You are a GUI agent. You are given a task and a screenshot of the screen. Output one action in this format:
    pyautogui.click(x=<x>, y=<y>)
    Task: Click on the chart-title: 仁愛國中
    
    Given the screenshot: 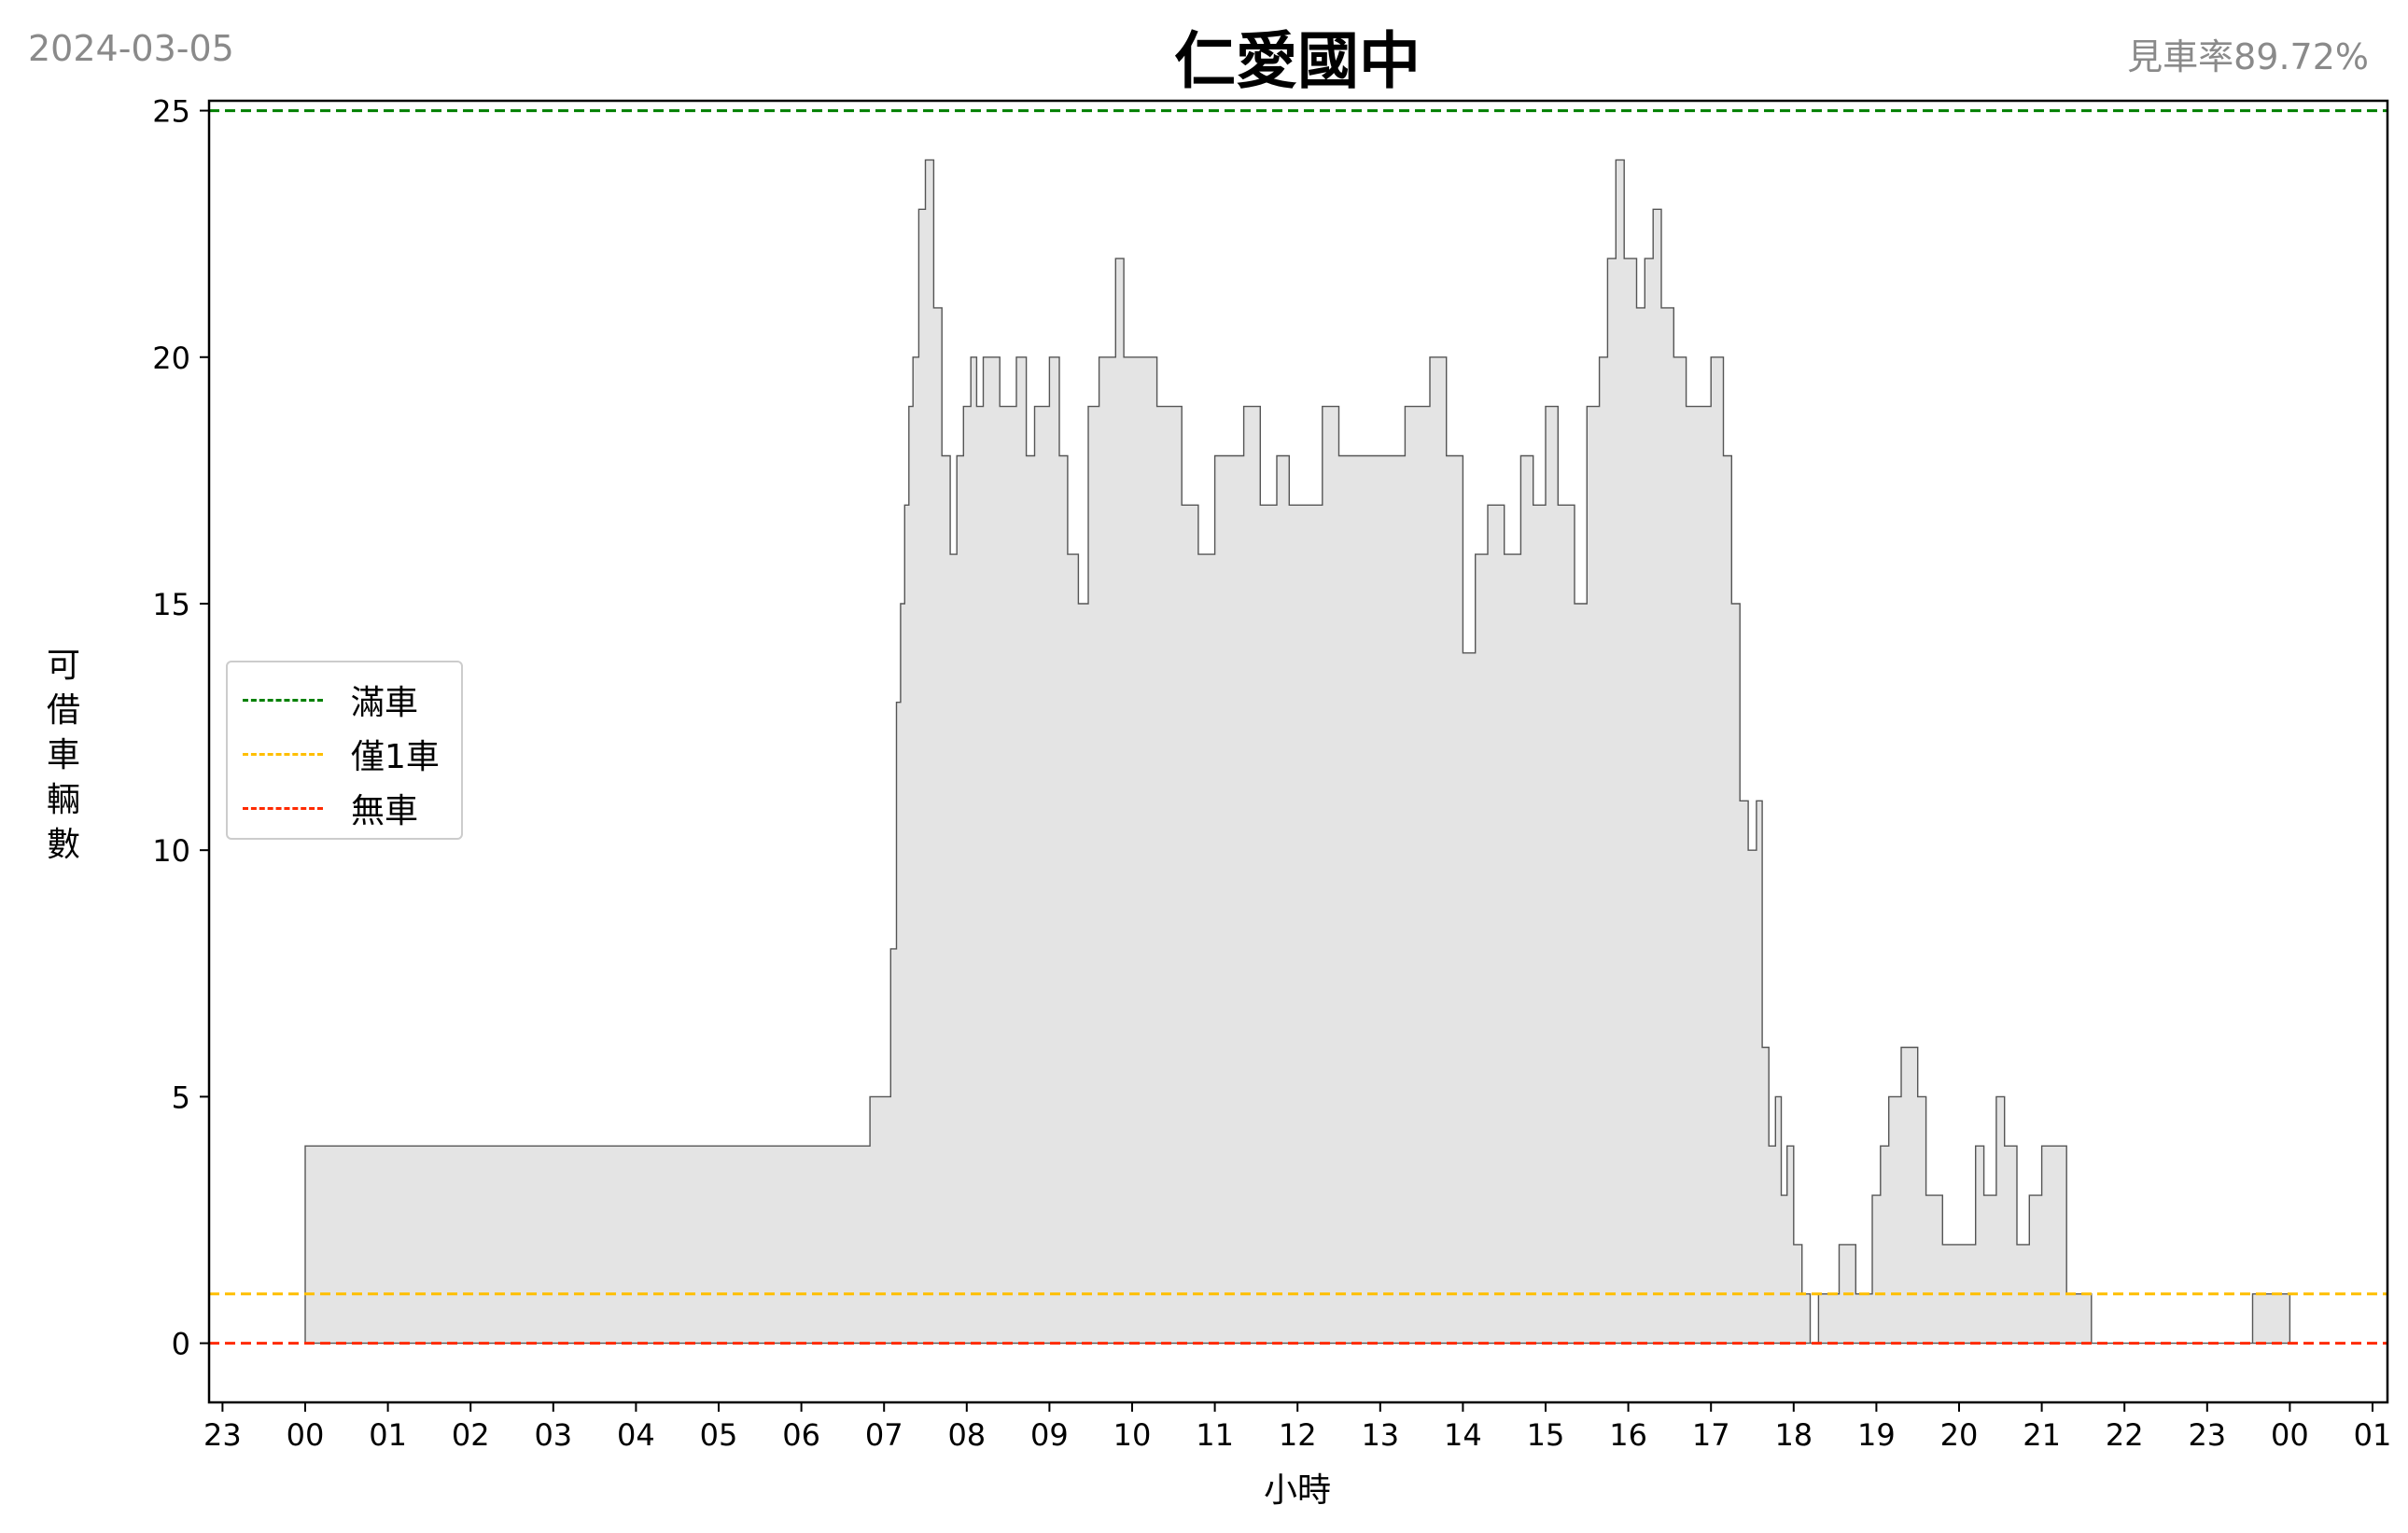 What is the action you would take?
    pyautogui.click(x=1297, y=61)
    